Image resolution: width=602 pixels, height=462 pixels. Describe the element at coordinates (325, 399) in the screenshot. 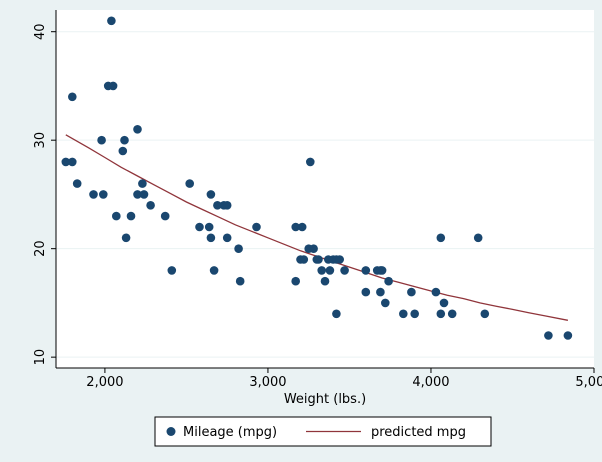

I see `x-axis-title: Weight (lbs.)` at that location.